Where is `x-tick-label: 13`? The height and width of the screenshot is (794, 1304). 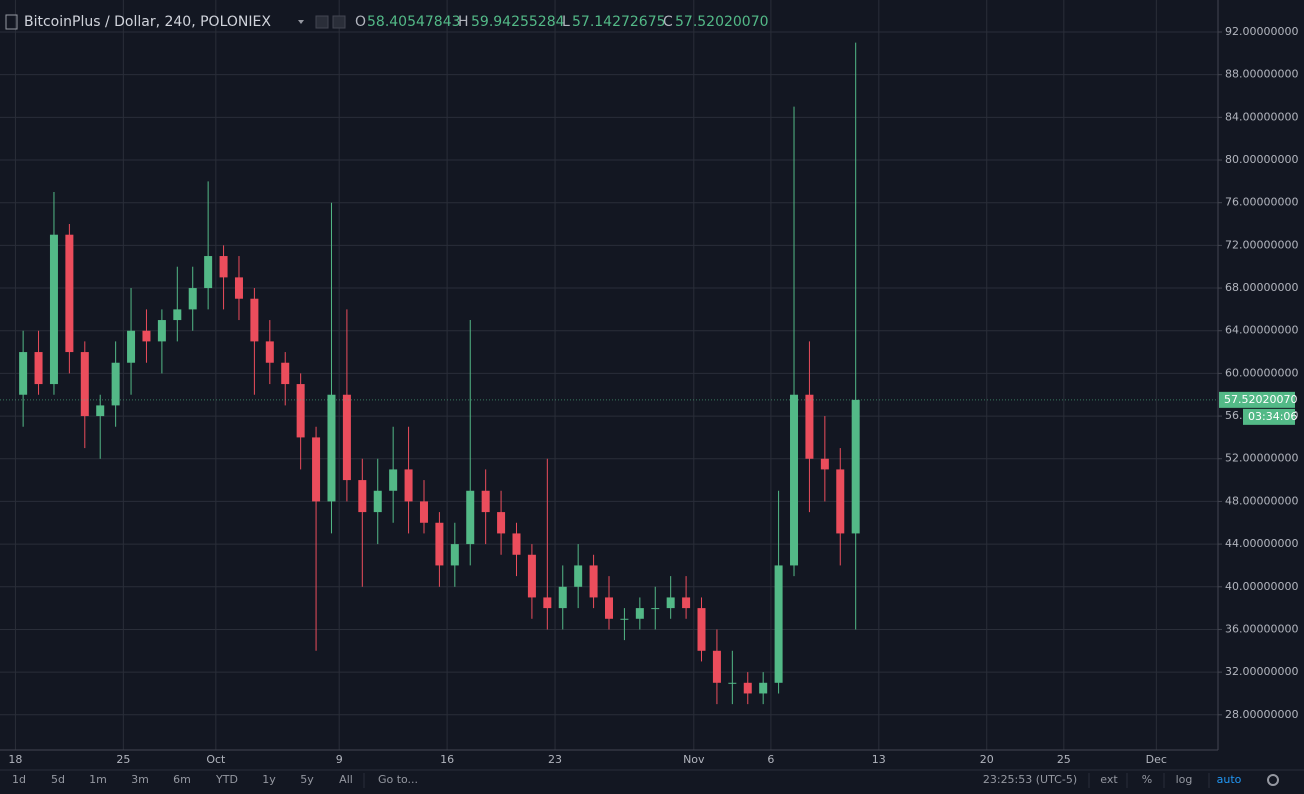
x-tick-label: 13 is located at coordinates (879, 759).